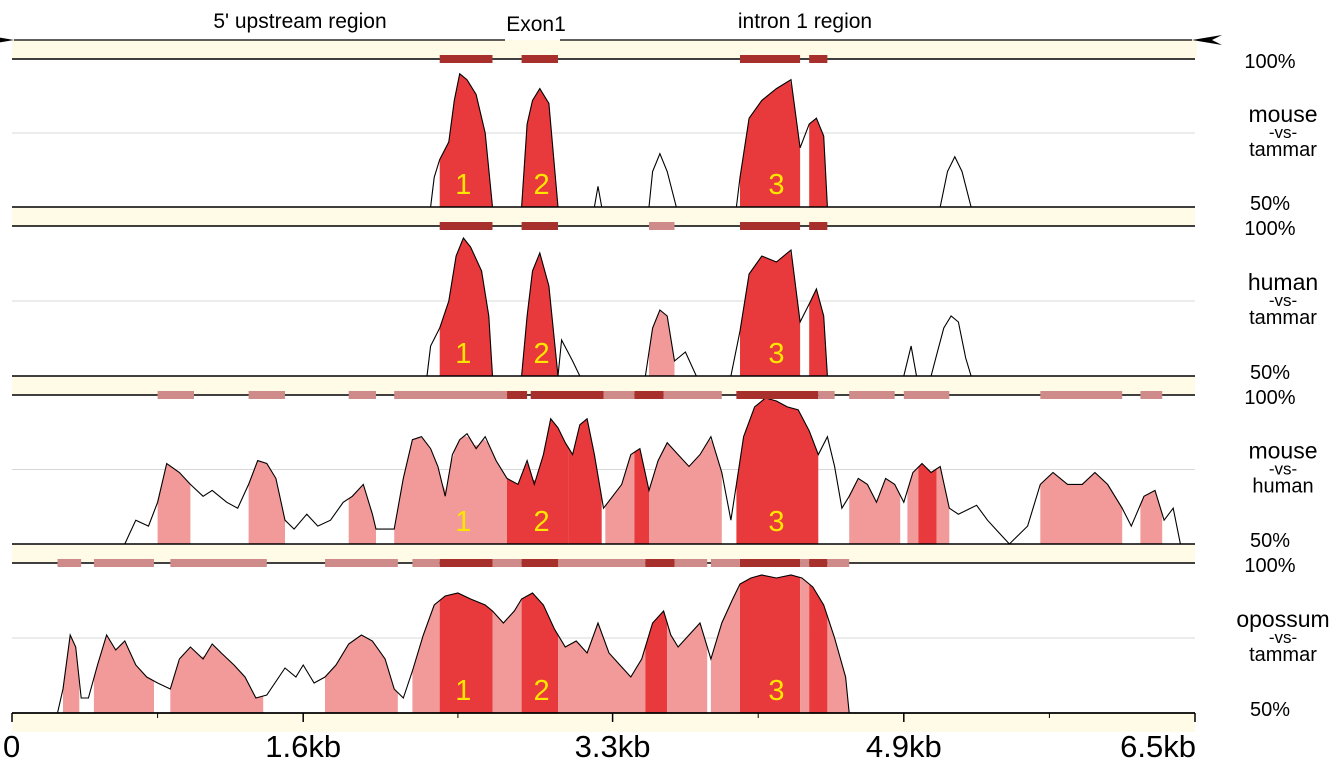  Describe the element at coordinates (299, 21) in the screenshot. I see `upstream-region-label: 5' upstream region` at that location.